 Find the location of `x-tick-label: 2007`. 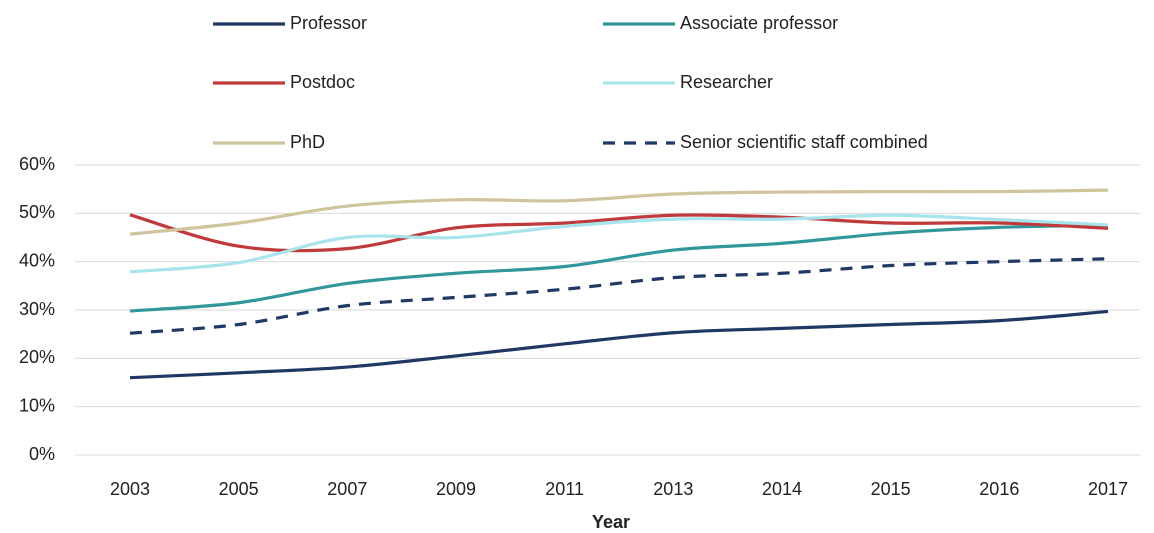

x-tick-label: 2007 is located at coordinates (347, 489).